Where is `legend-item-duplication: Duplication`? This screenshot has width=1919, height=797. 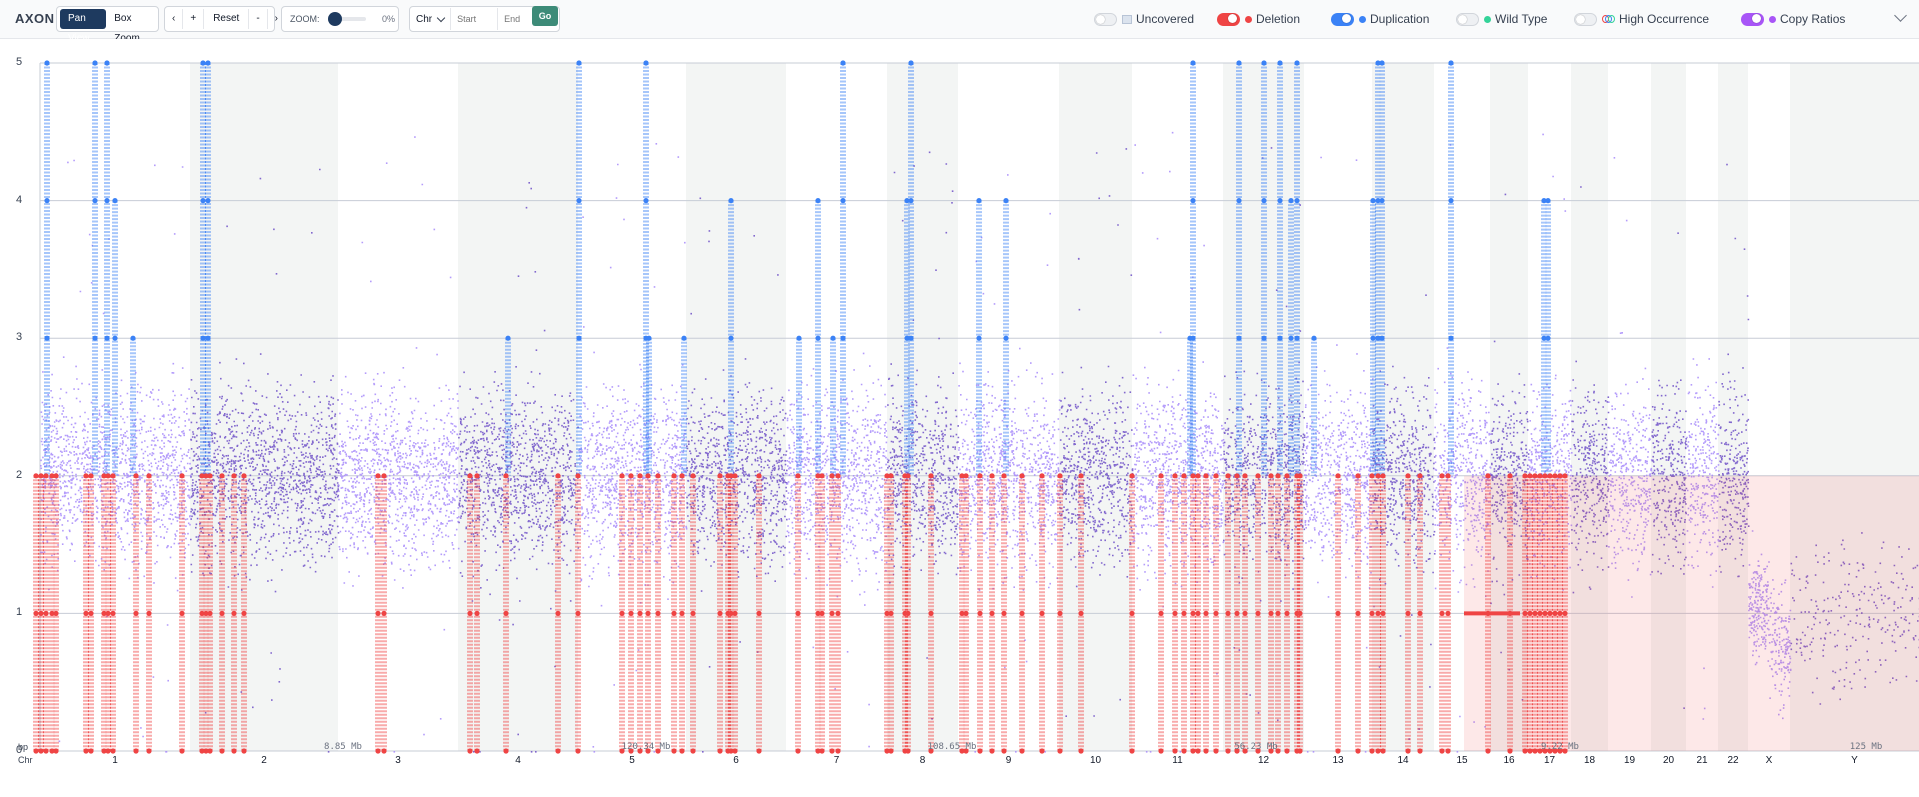 legend-item-duplication: Duplication is located at coordinates (1380, 19).